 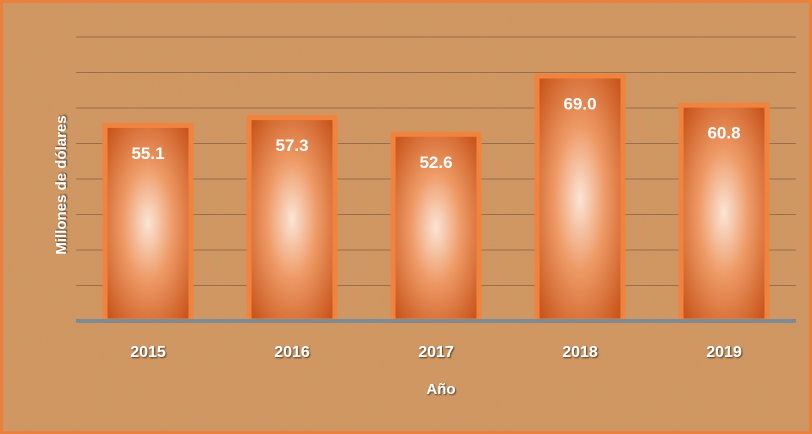 I want to click on data-label: 57.3, so click(x=291, y=145).